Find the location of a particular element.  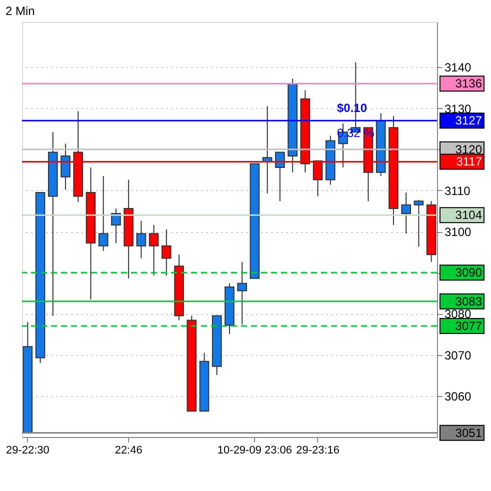

chart-title: 2 Min is located at coordinates (20, 11).